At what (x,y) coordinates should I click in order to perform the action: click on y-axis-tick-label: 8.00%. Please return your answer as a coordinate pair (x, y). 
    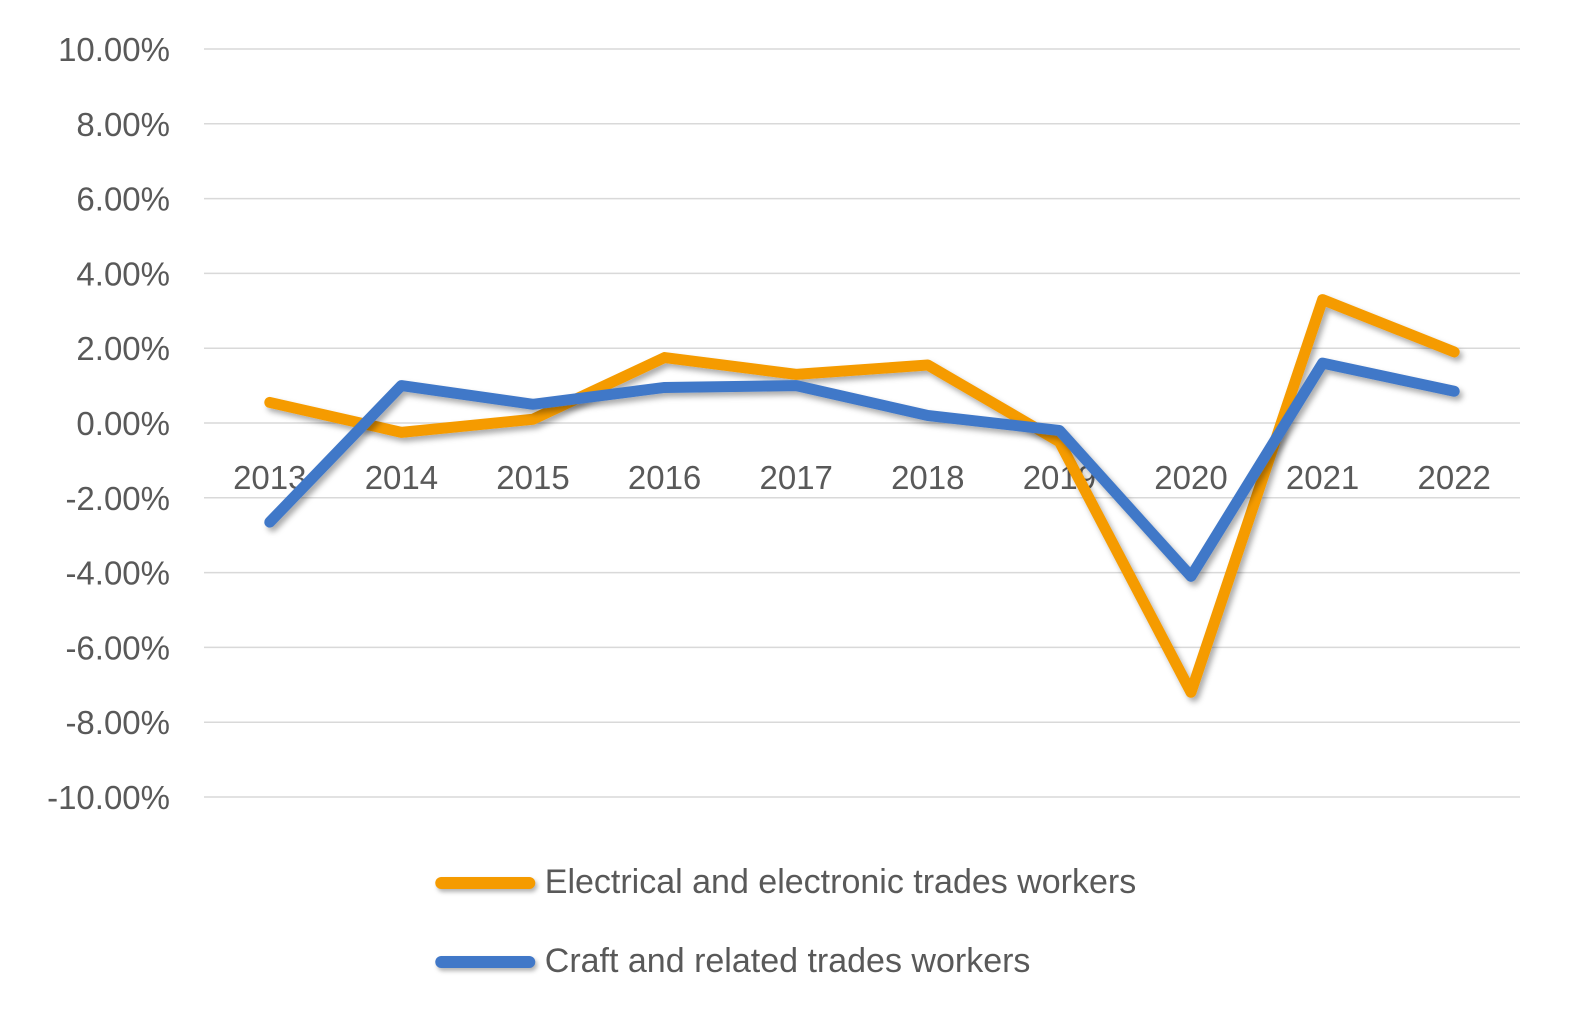
    Looking at the image, I should click on (123, 124).